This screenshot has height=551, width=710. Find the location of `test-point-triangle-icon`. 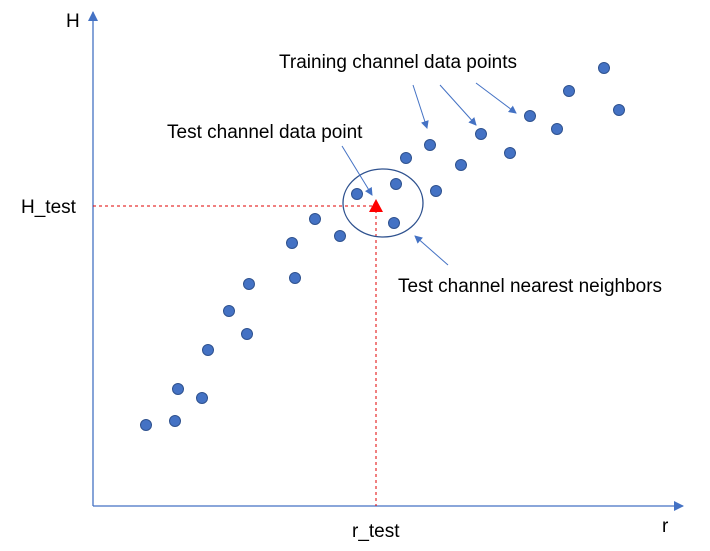

test-point-triangle-icon is located at coordinates (376, 205).